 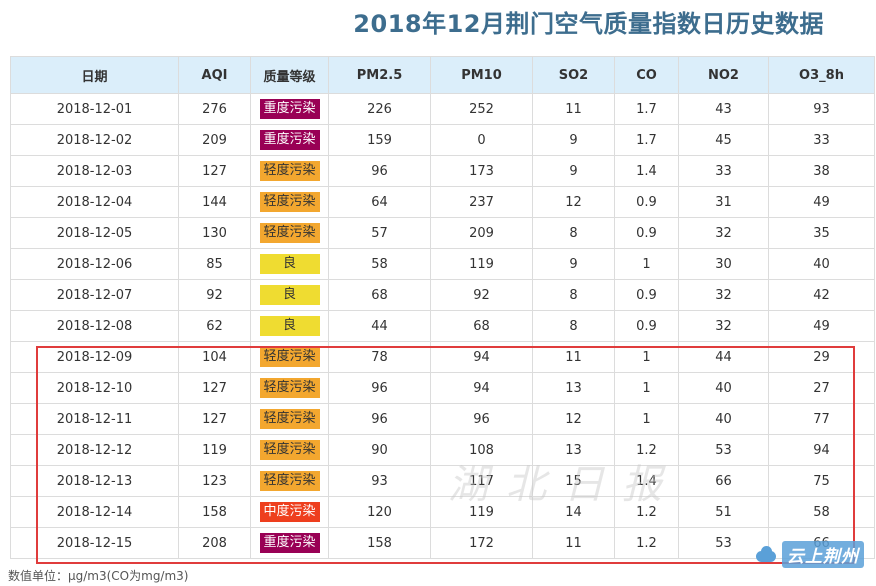 I want to click on table-row: 2018-12-03 127 轻度污染 96 173 9 1.4 33 38, so click(x=442, y=171).